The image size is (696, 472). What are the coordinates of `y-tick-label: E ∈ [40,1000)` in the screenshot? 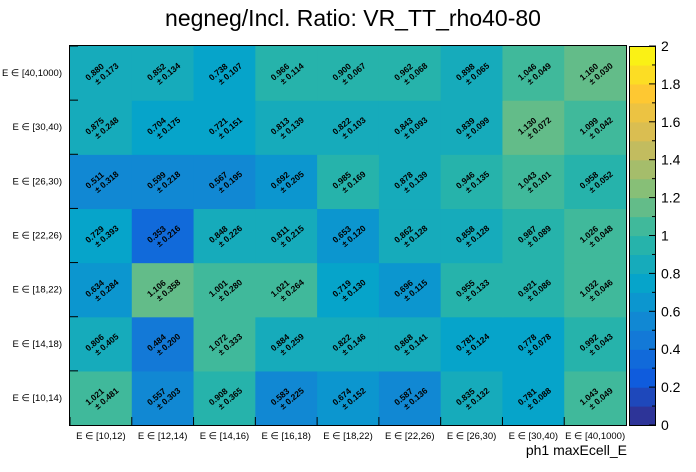 It's located at (32, 73).